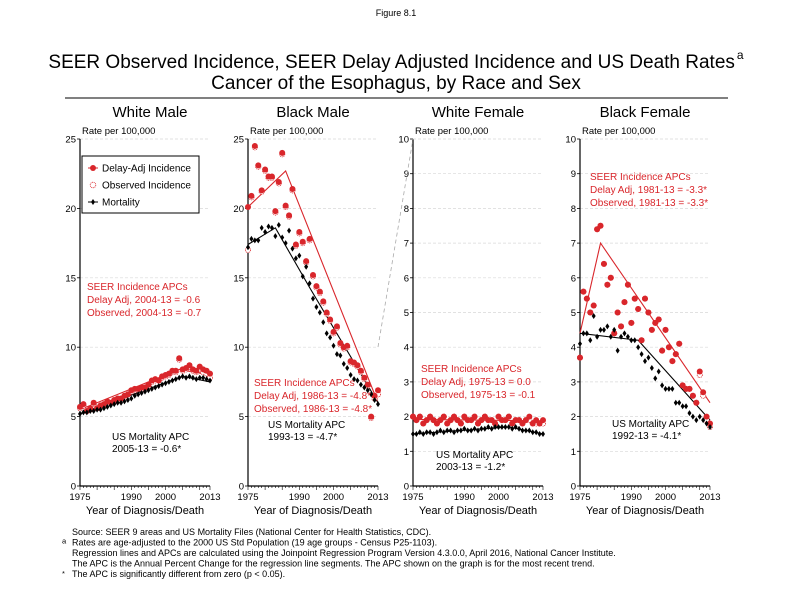  I want to click on incidence-apc-annotation: Delay Adj, 1975-13 = 0.0, so click(476, 382).